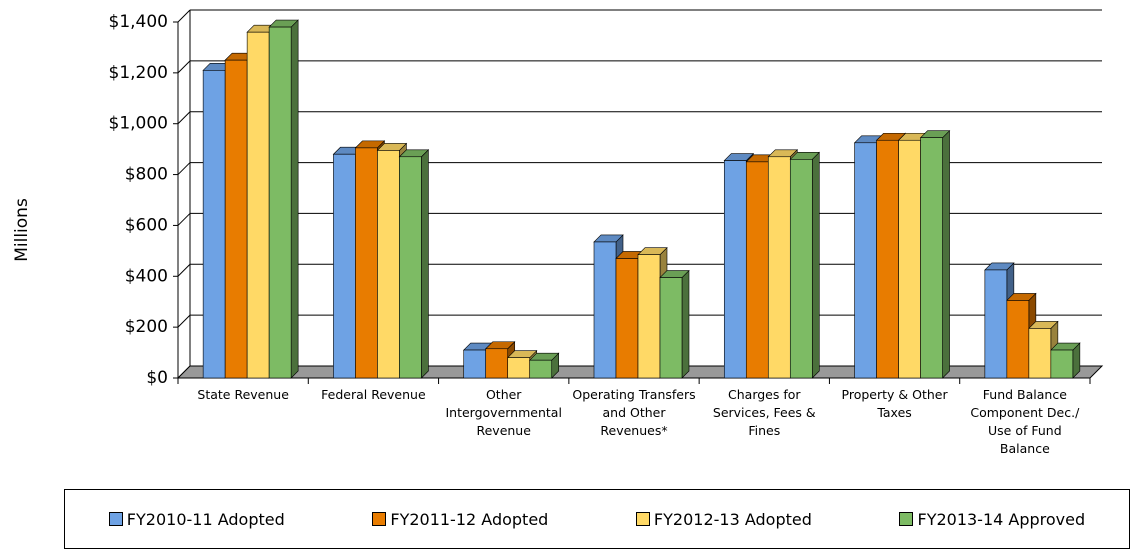  Describe the element at coordinates (1001, 519) in the screenshot. I see `legend-label: FY2013-14 Approved` at that location.